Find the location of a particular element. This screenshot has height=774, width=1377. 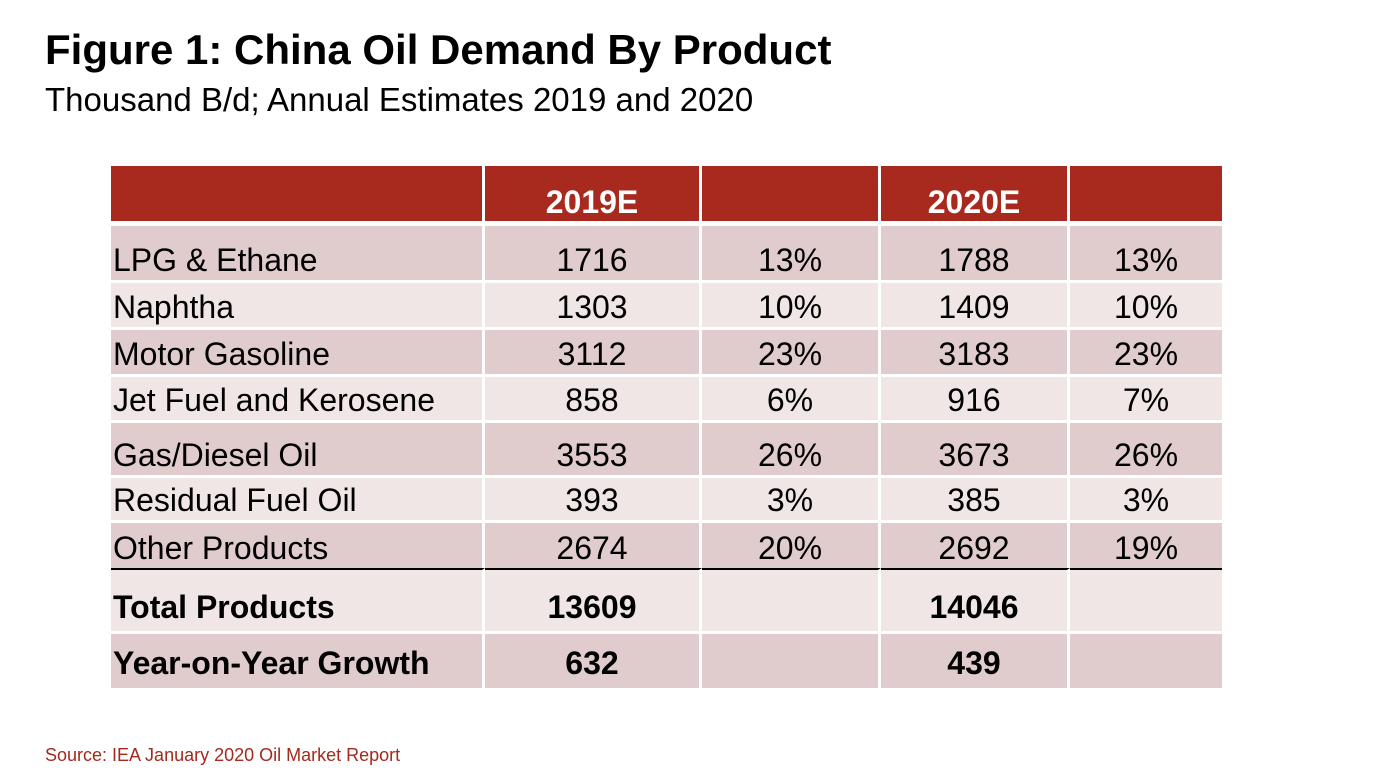

product-label: LPG & Ethane is located at coordinates (298, 254).